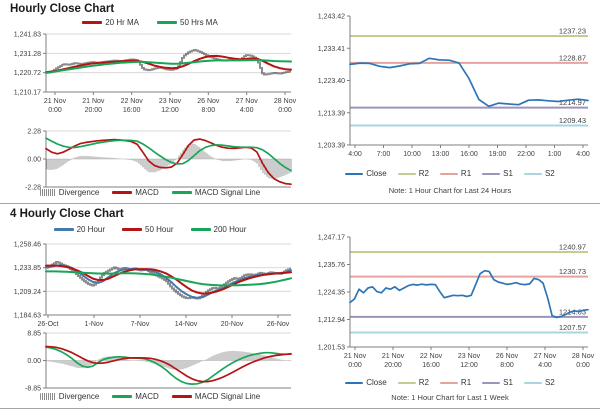 The height and width of the screenshot is (413, 600). Describe the element at coordinates (69, 192) in the screenshot. I see `legend-item-divergence: Divergence` at that location.